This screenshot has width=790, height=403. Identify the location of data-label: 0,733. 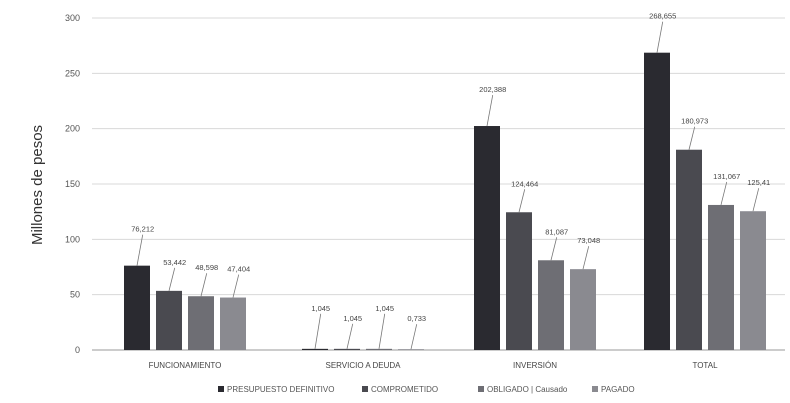
(416, 318).